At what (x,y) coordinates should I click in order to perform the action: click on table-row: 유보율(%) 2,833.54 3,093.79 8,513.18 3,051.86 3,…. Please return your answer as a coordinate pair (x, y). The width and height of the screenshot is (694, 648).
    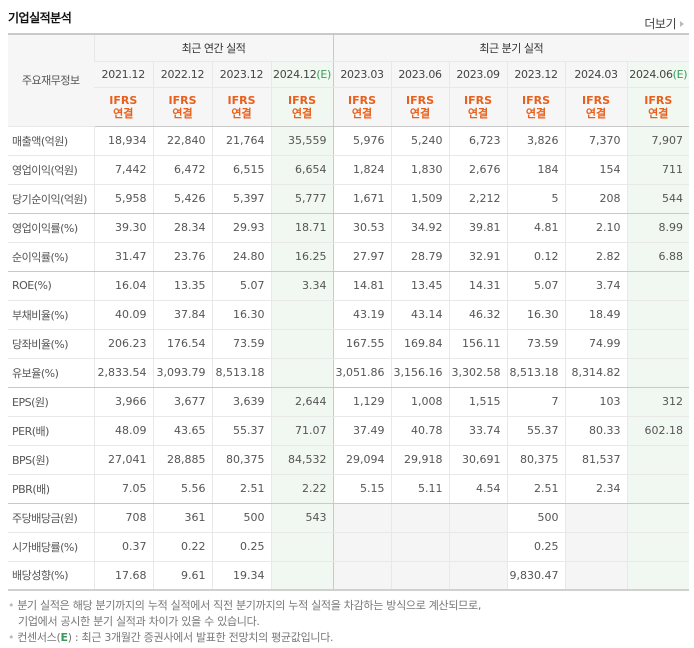
    Looking at the image, I should click on (349, 373).